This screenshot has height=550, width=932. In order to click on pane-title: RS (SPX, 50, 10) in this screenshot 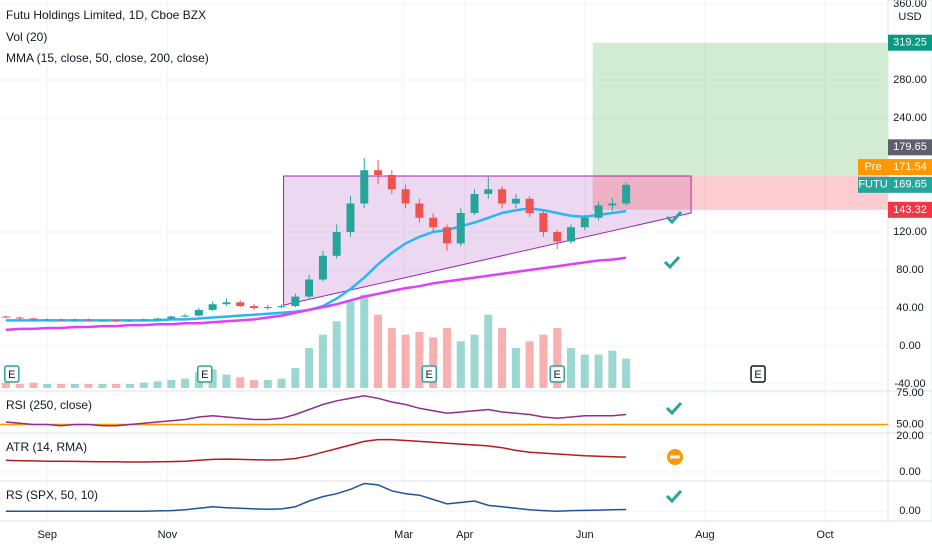, I will do `click(52, 495)`.